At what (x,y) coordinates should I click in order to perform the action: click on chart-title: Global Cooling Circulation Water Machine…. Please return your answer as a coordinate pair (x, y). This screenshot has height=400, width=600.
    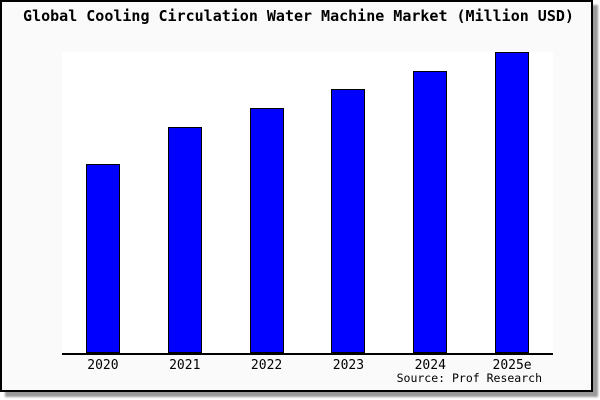
    Looking at the image, I should click on (298, 16).